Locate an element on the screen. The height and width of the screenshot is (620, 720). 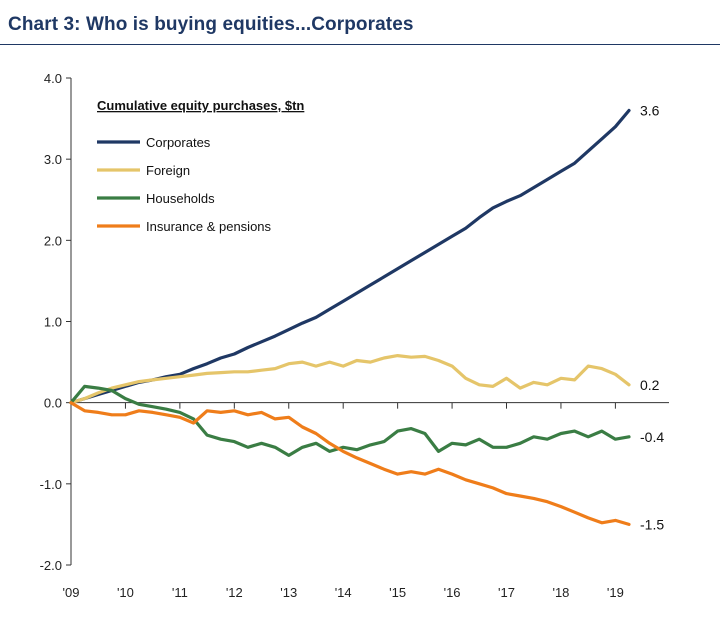
end-label: -0.4 is located at coordinates (652, 437).